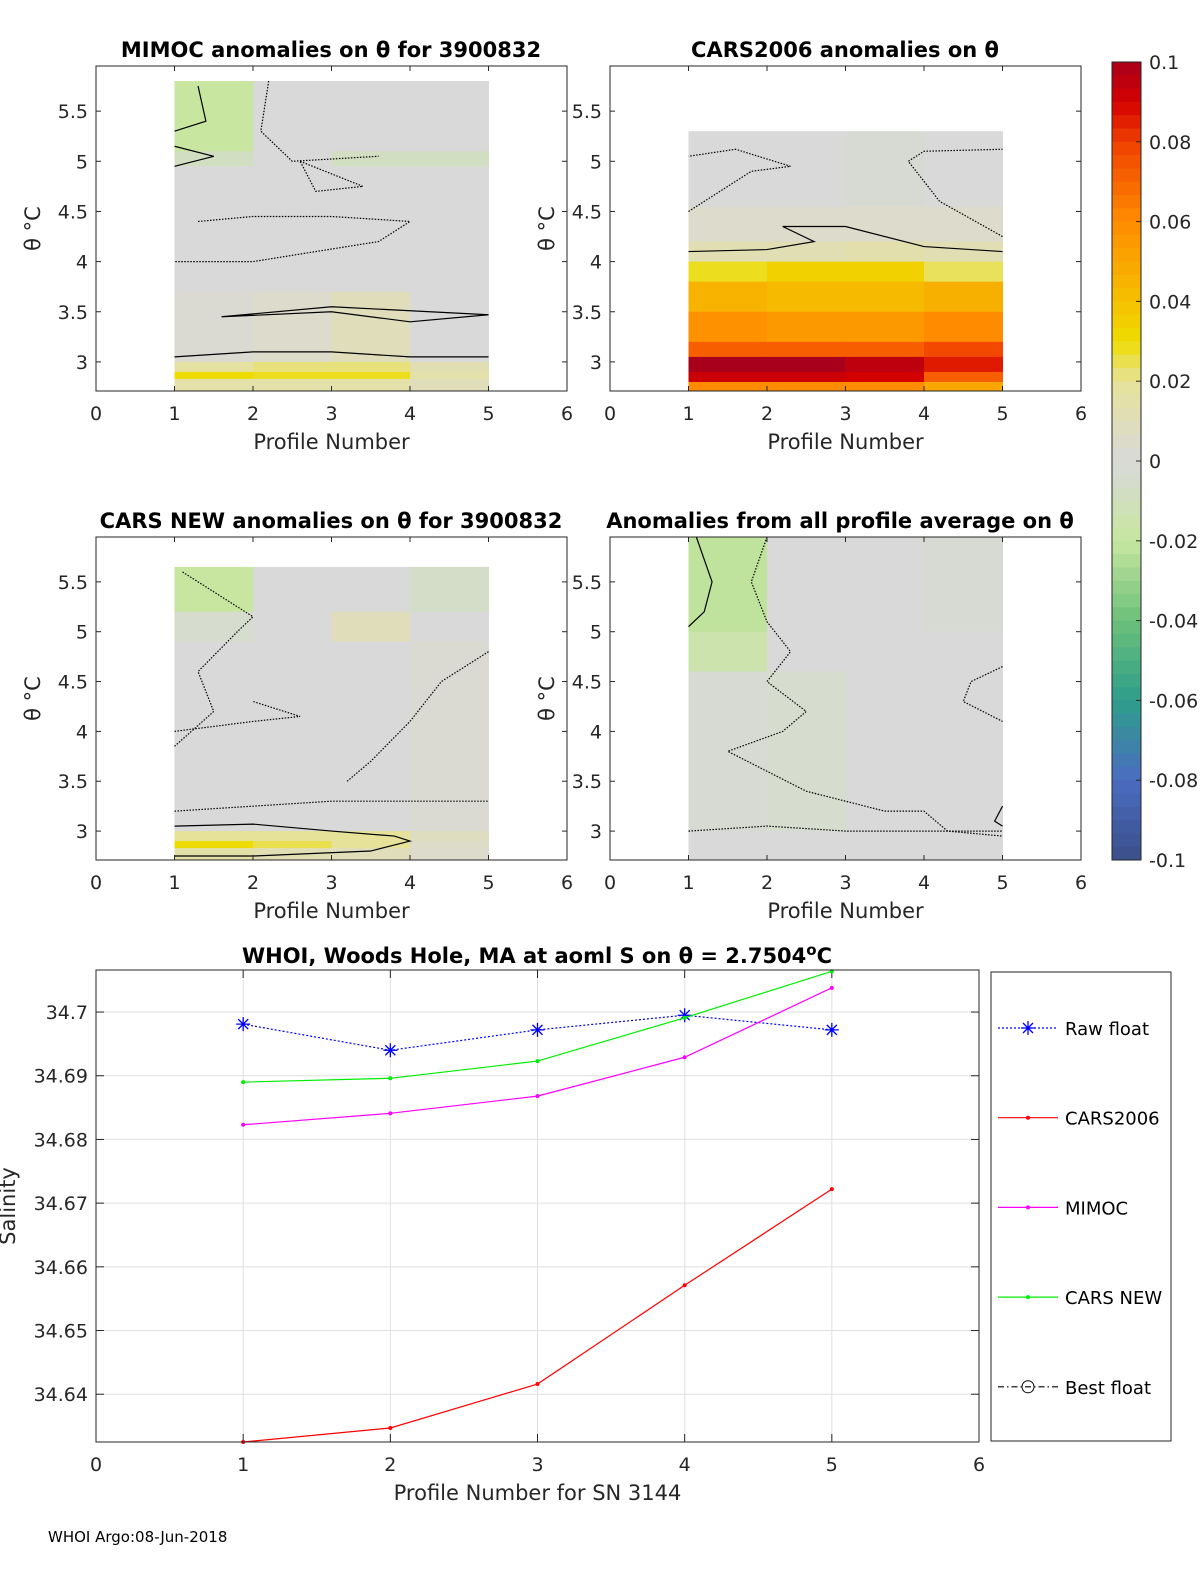 Image resolution: width=1200 pixels, height=1575 pixels. I want to click on colorbar-tick-label: -0.1, so click(1167, 861).